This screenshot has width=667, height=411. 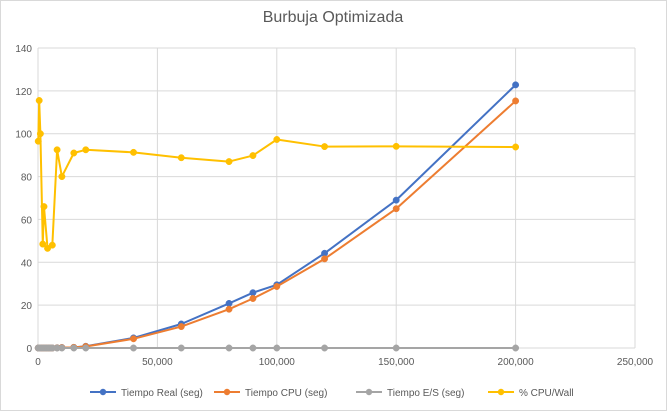 What do you see at coordinates (23, 49) in the screenshot?
I see `y-tick-label: 140` at bounding box center [23, 49].